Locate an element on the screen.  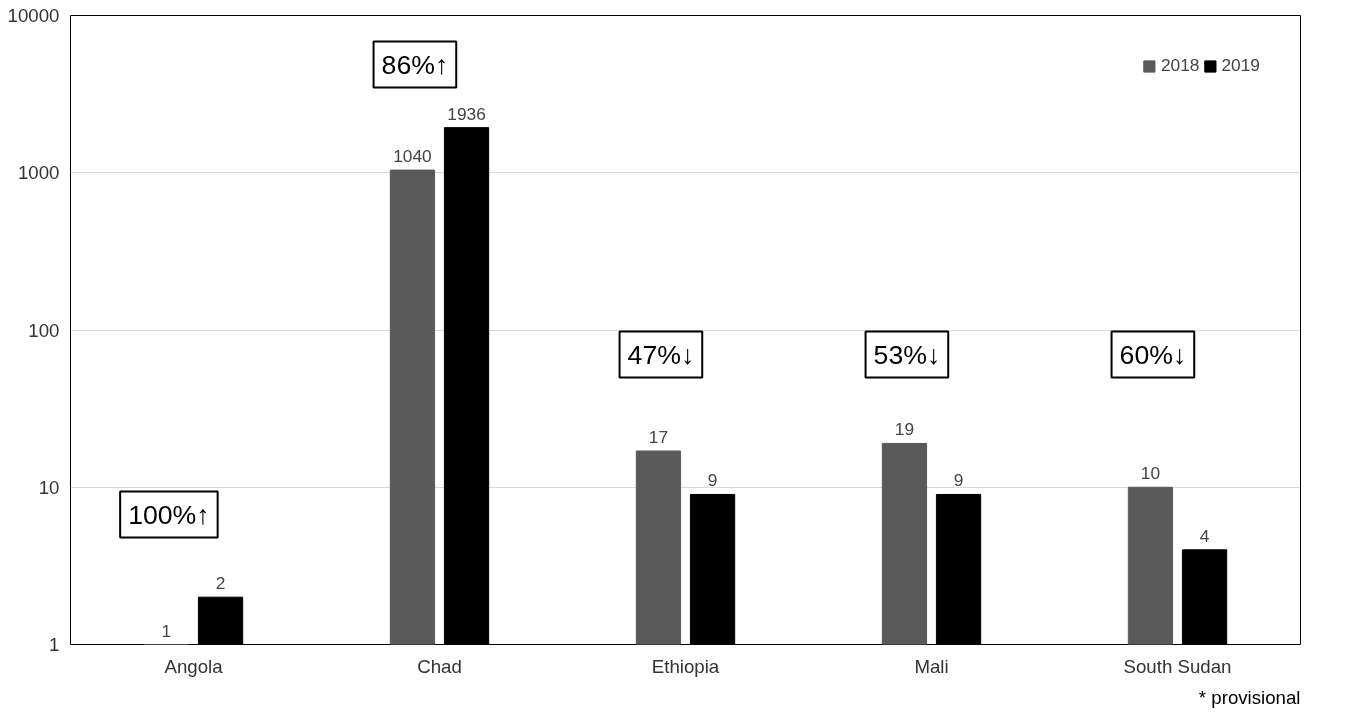
x-tick-label: Chad is located at coordinates (439, 666).